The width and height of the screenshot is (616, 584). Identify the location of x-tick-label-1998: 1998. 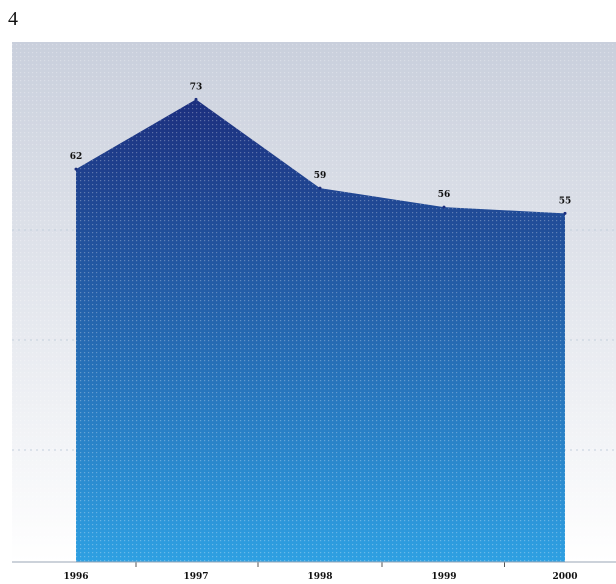
(319, 577).